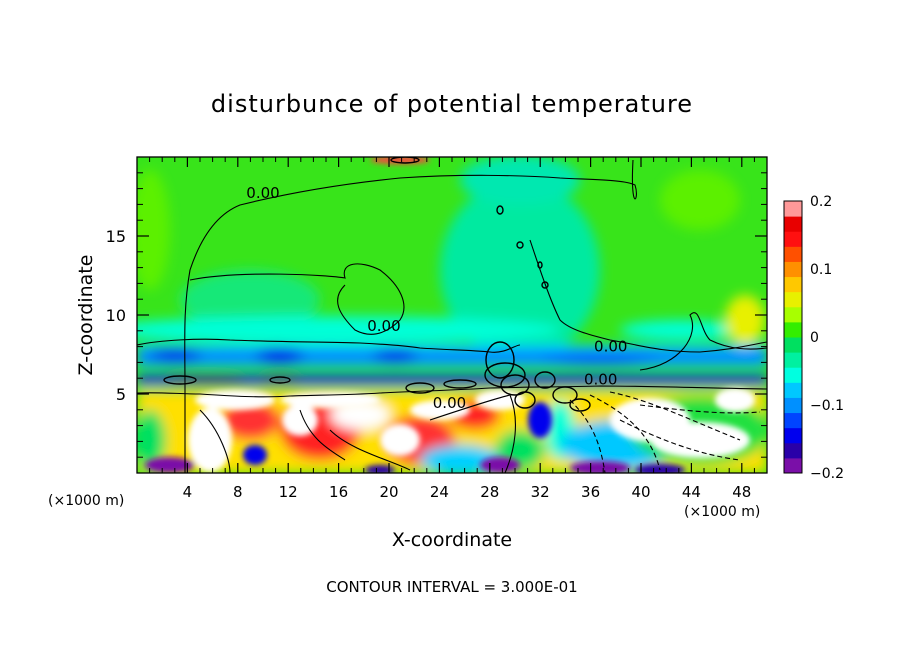 Image resolution: width=904 pixels, height=654 pixels. What do you see at coordinates (238, 492) in the screenshot?
I see `x-tick-label: 8` at bounding box center [238, 492].